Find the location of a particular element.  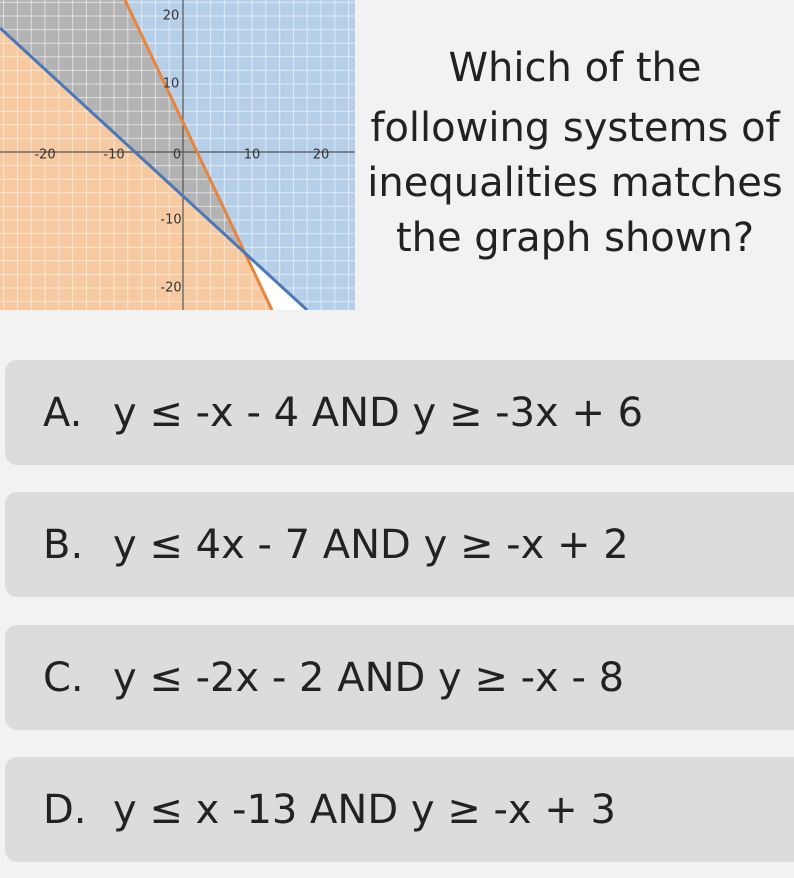

option-c: C. y ≤ -2x - 2 AND y ≥ -x - 8 is located at coordinates (399, 677).